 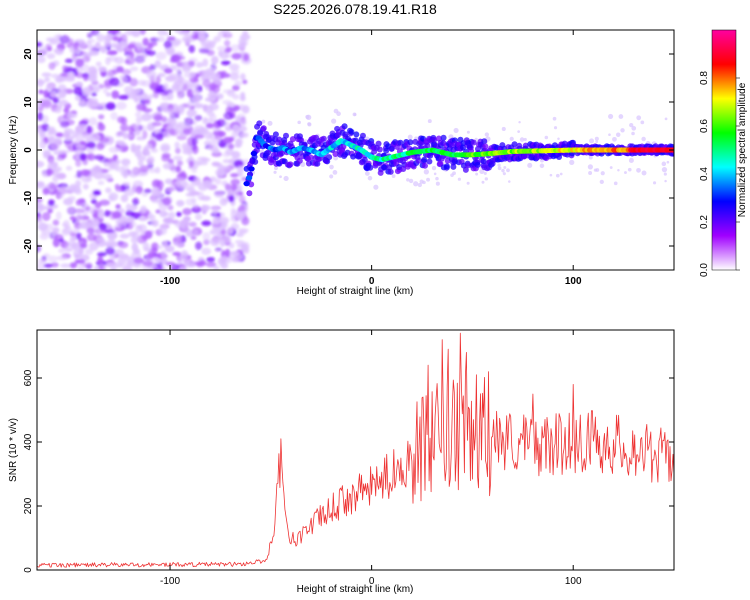 What do you see at coordinates (372, 581) in the screenshot?
I see `snr-x-tick-label: 0` at bounding box center [372, 581].